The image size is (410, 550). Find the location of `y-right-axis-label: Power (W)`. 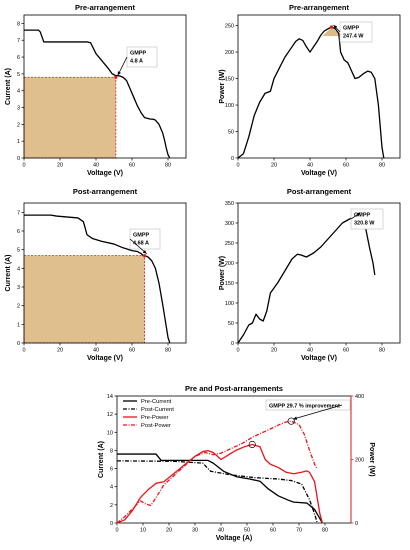

y-right-axis-label: Power (W) is located at coordinates (371, 459).